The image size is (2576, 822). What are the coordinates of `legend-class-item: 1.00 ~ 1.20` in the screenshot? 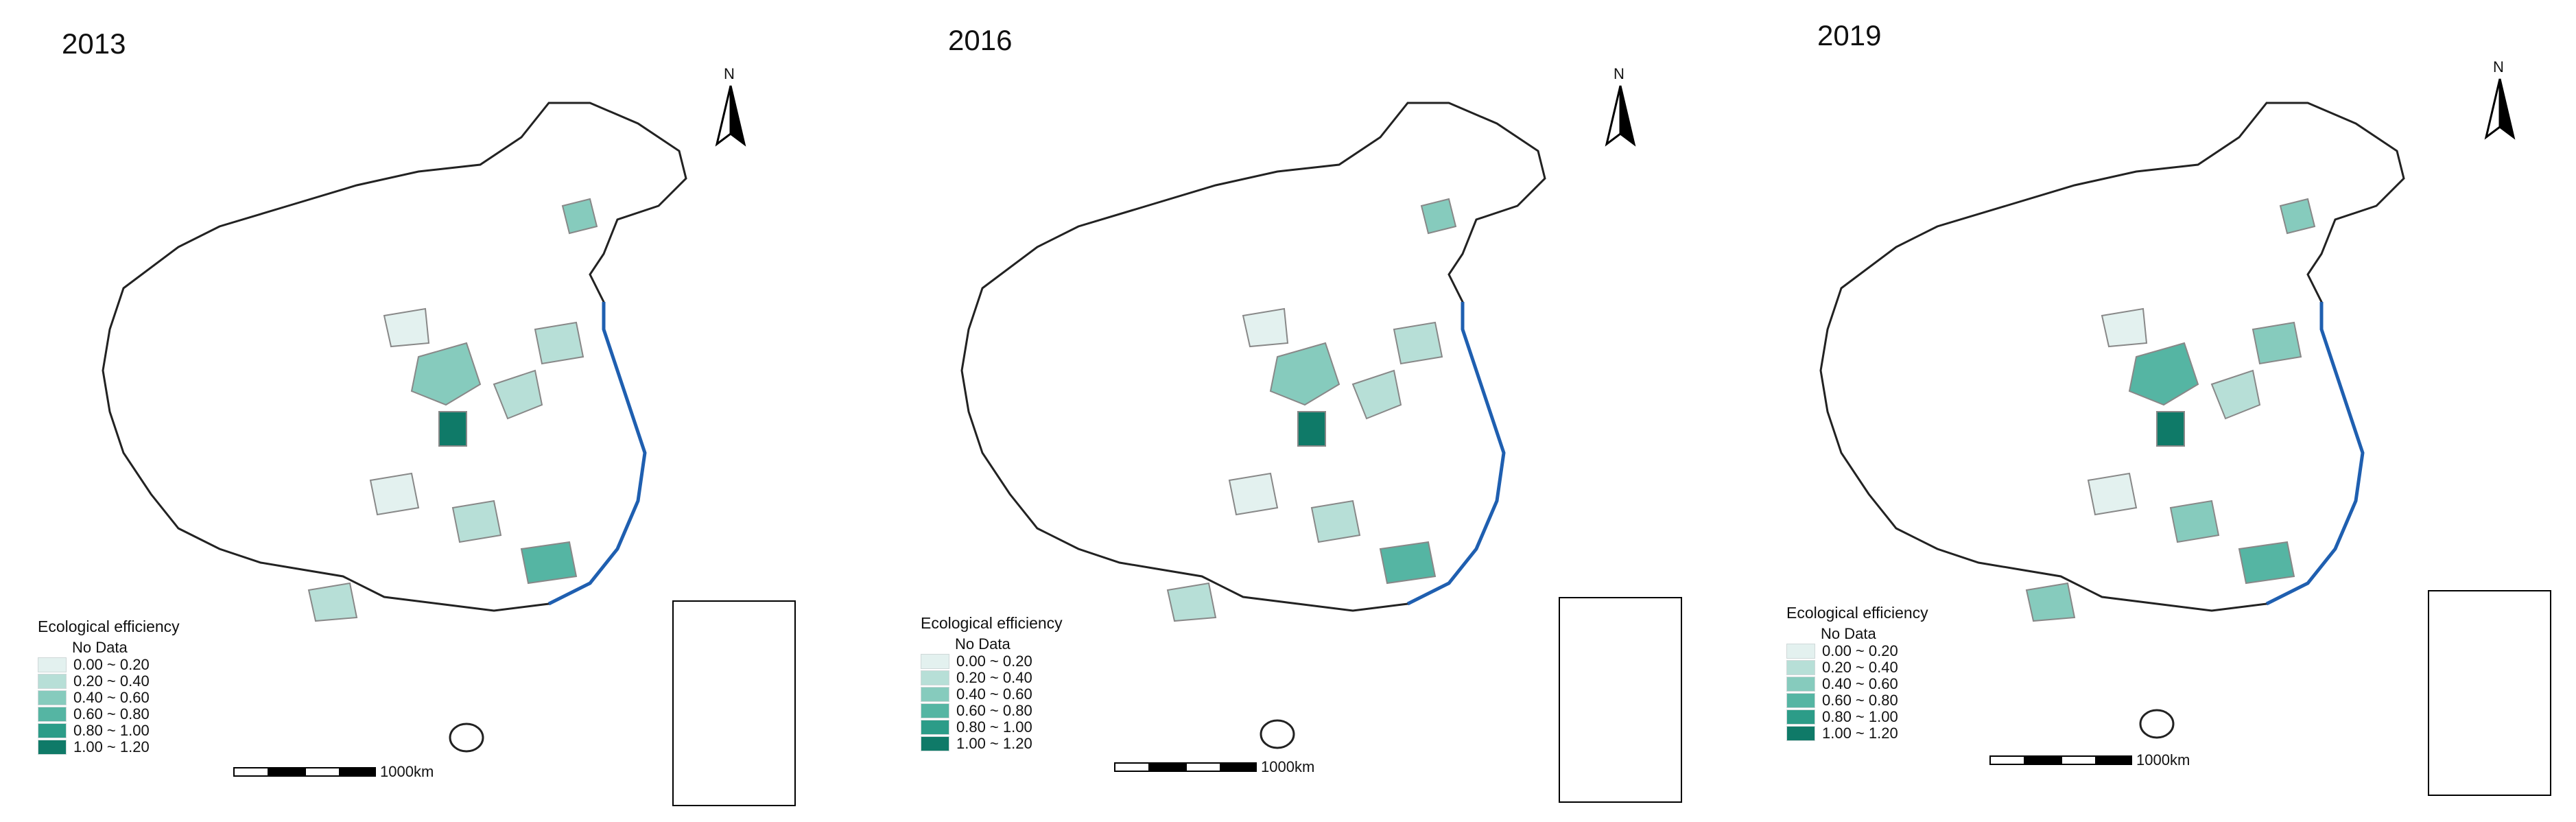 It's located at (992, 743).